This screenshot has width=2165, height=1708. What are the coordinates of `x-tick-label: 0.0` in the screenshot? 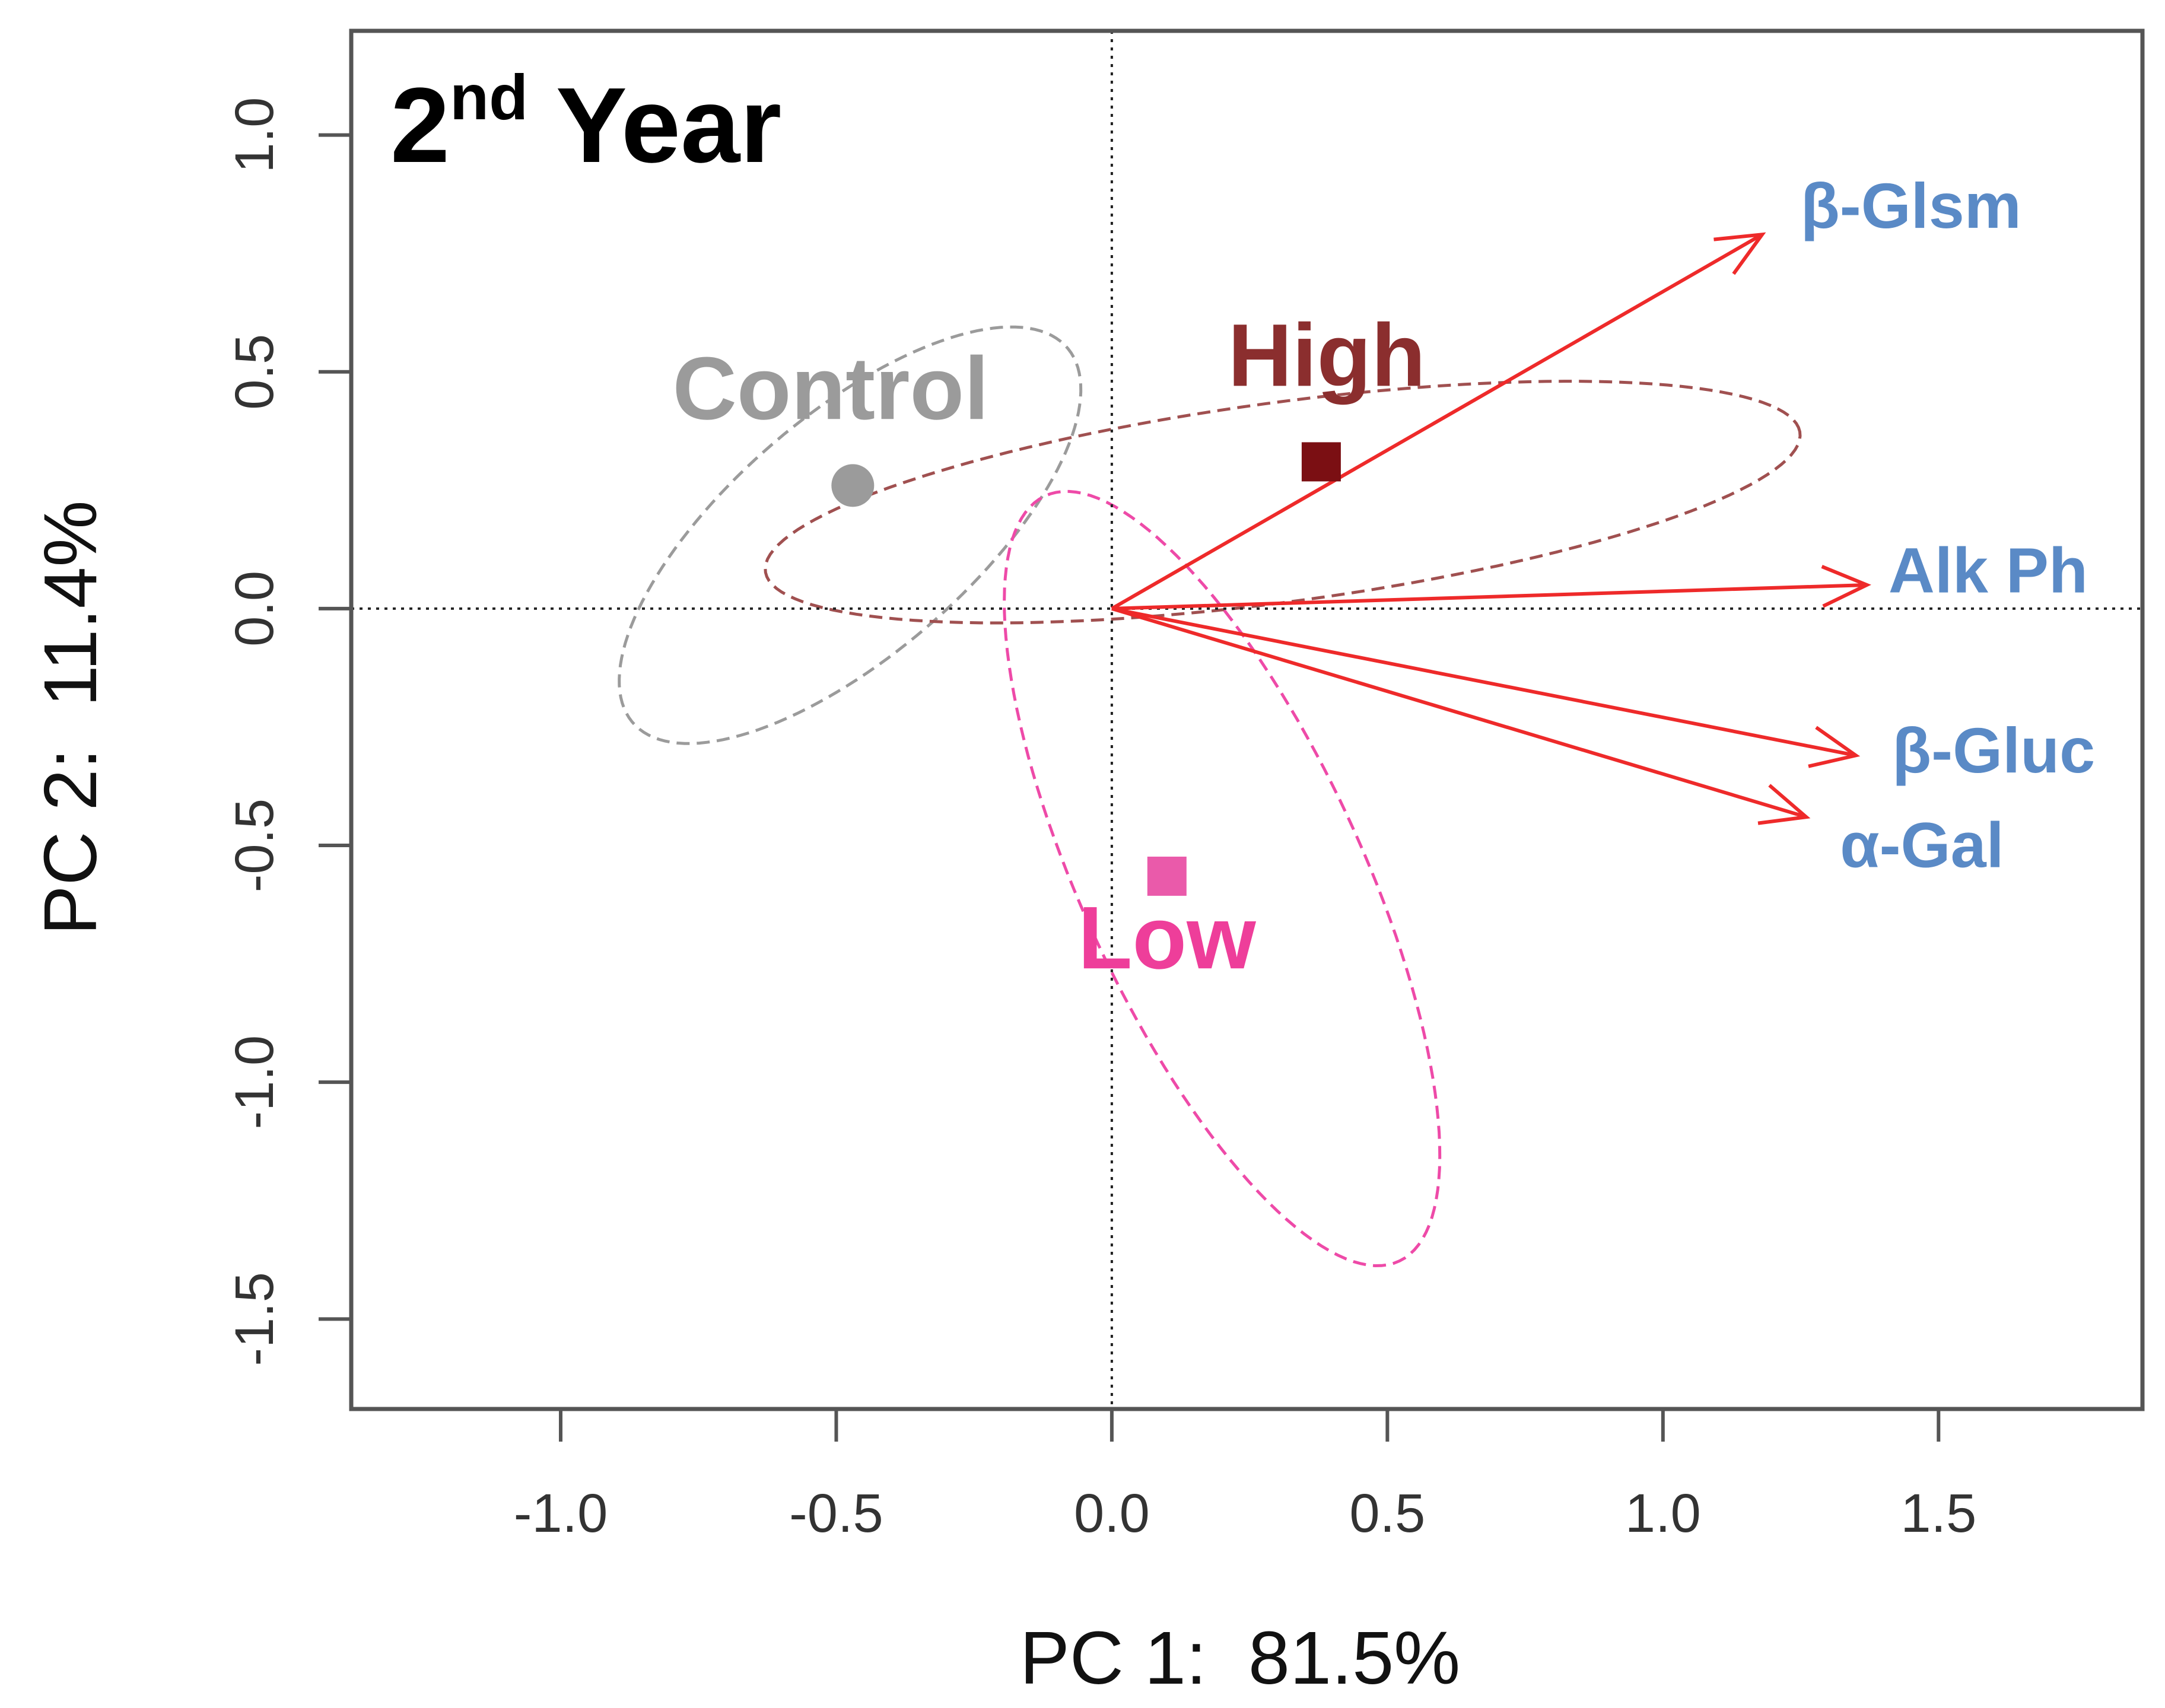 It's located at (1112, 1514).